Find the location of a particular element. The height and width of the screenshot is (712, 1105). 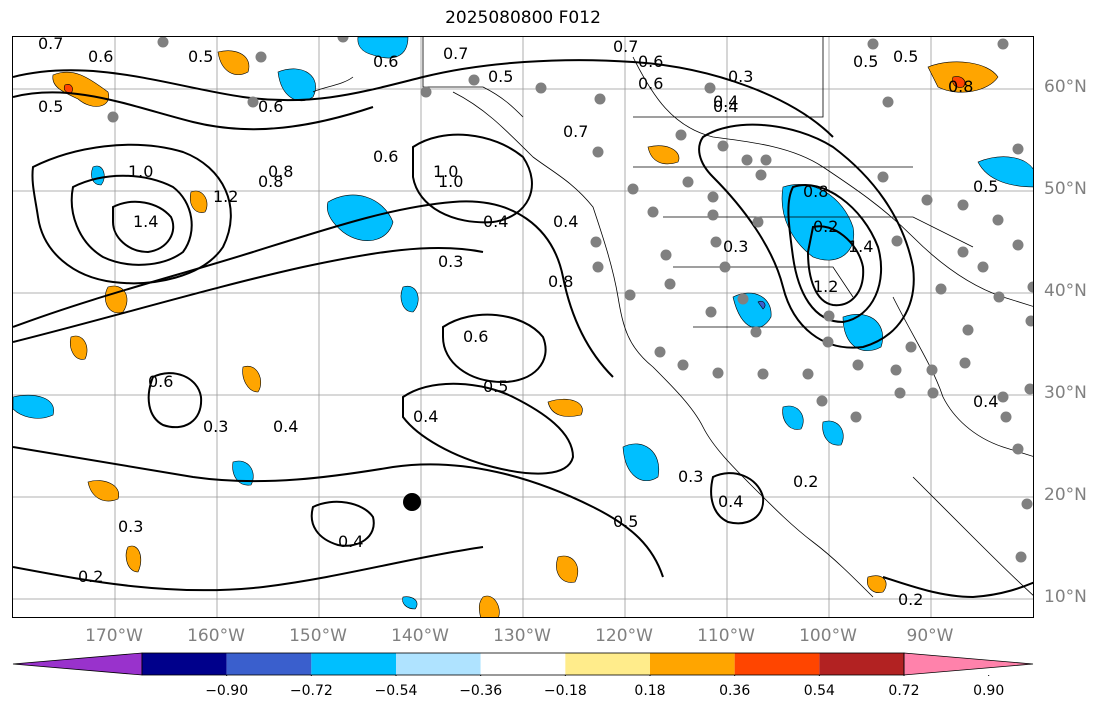

colorbar-tick-label: 0.18 is located at coordinates (650, 691).